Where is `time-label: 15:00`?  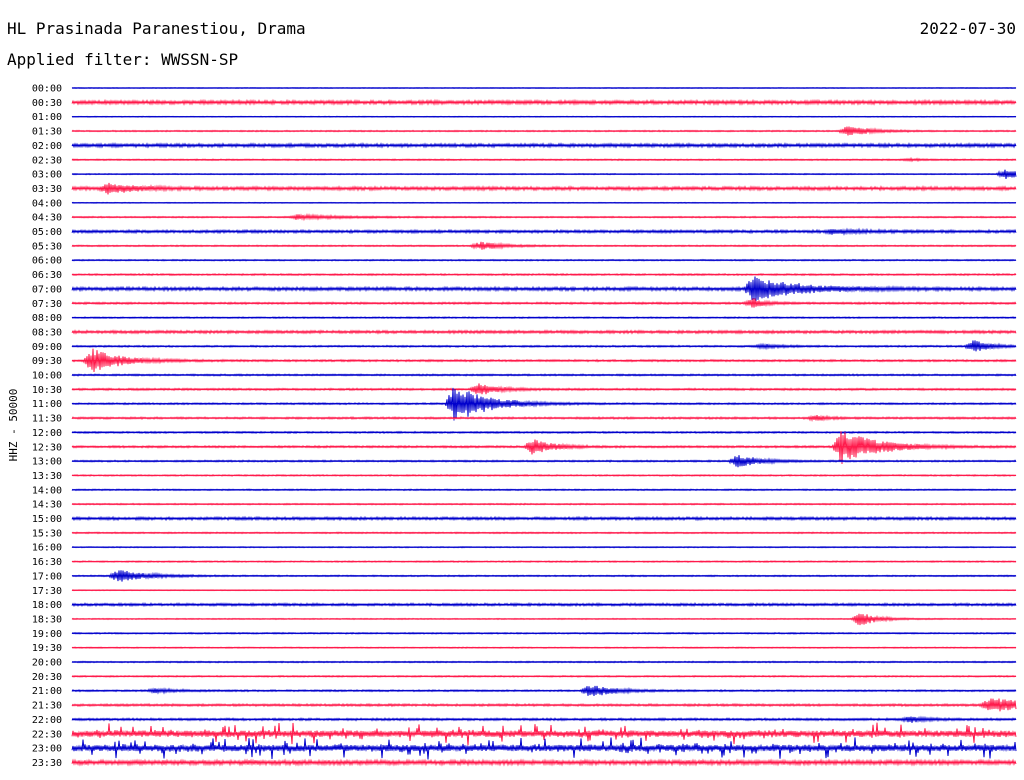 time-label: 15:00 is located at coordinates (47, 519).